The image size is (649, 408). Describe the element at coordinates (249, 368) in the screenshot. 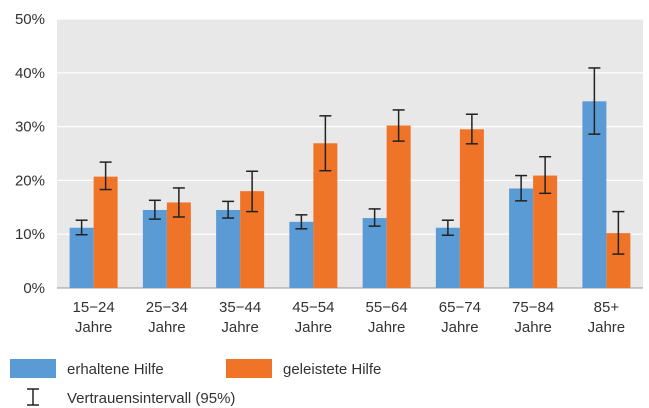

I see `legend-swatch-geleistete` at that location.